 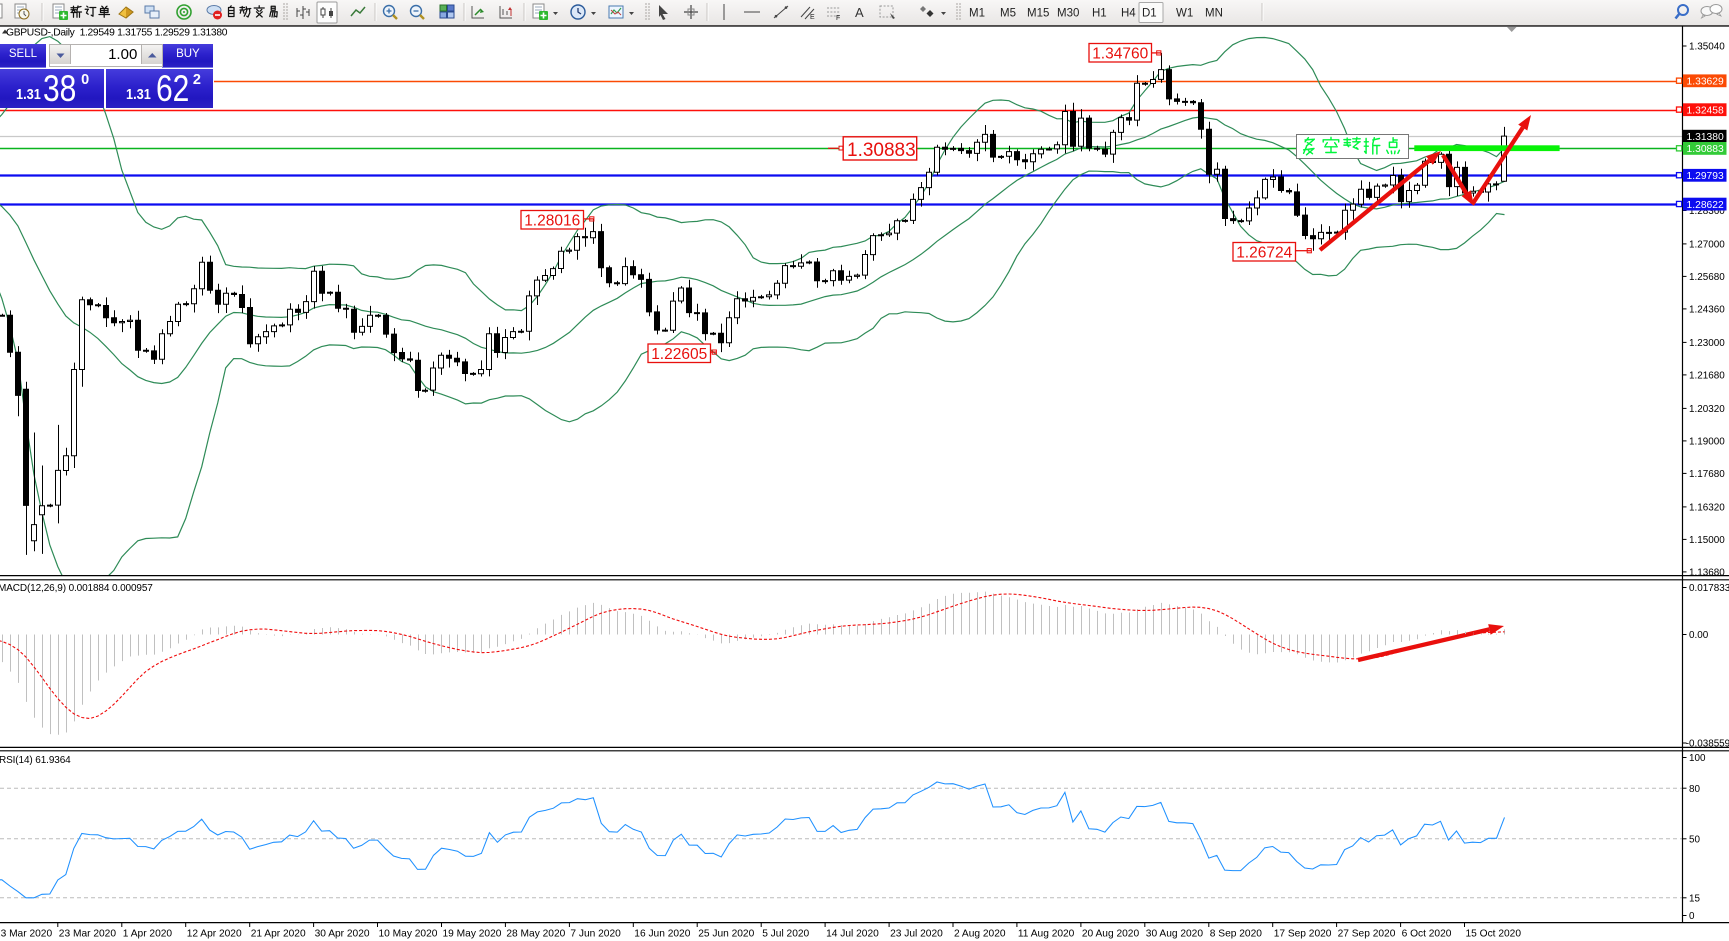 What do you see at coordinates (1128, 14) in the screenshot?
I see `svg-text: H4` at bounding box center [1128, 14].